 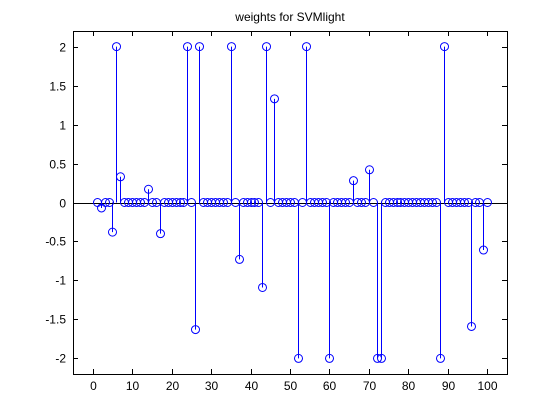 What do you see at coordinates (290, 17) in the screenshot?
I see `chart-title: weights for SVMlight` at bounding box center [290, 17].